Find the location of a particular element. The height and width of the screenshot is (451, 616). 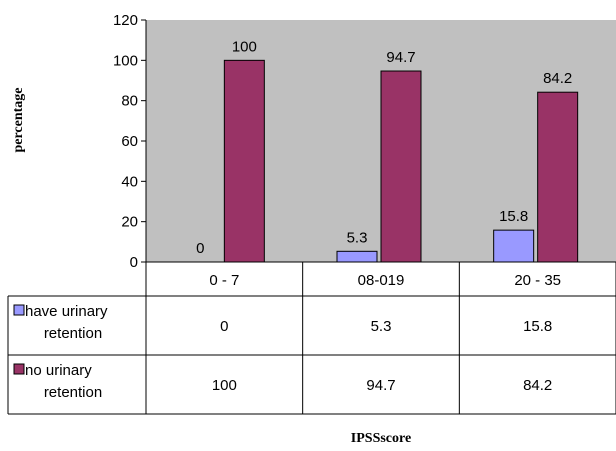

y-tick-label: 20 is located at coordinates (129, 222).